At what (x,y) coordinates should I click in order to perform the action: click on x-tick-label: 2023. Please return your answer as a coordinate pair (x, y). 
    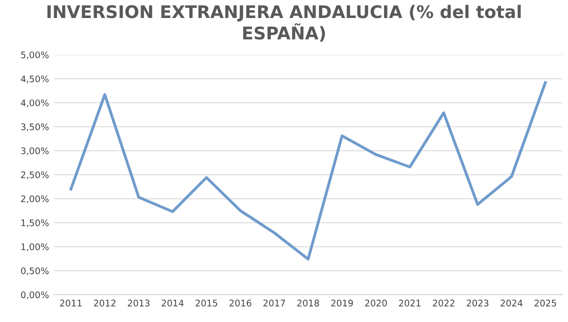
    Looking at the image, I should click on (477, 303).